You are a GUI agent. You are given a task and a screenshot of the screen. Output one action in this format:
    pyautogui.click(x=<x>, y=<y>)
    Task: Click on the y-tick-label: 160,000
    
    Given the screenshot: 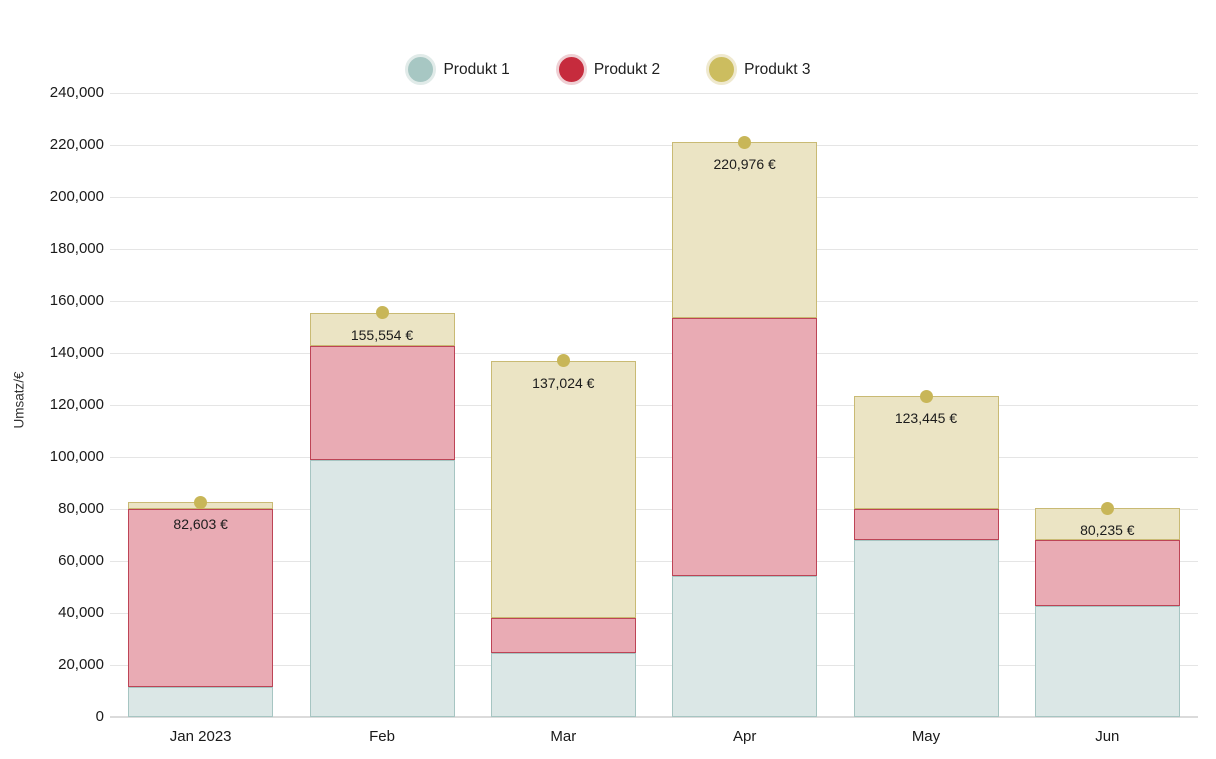 What is the action you would take?
    pyautogui.click(x=76, y=300)
    